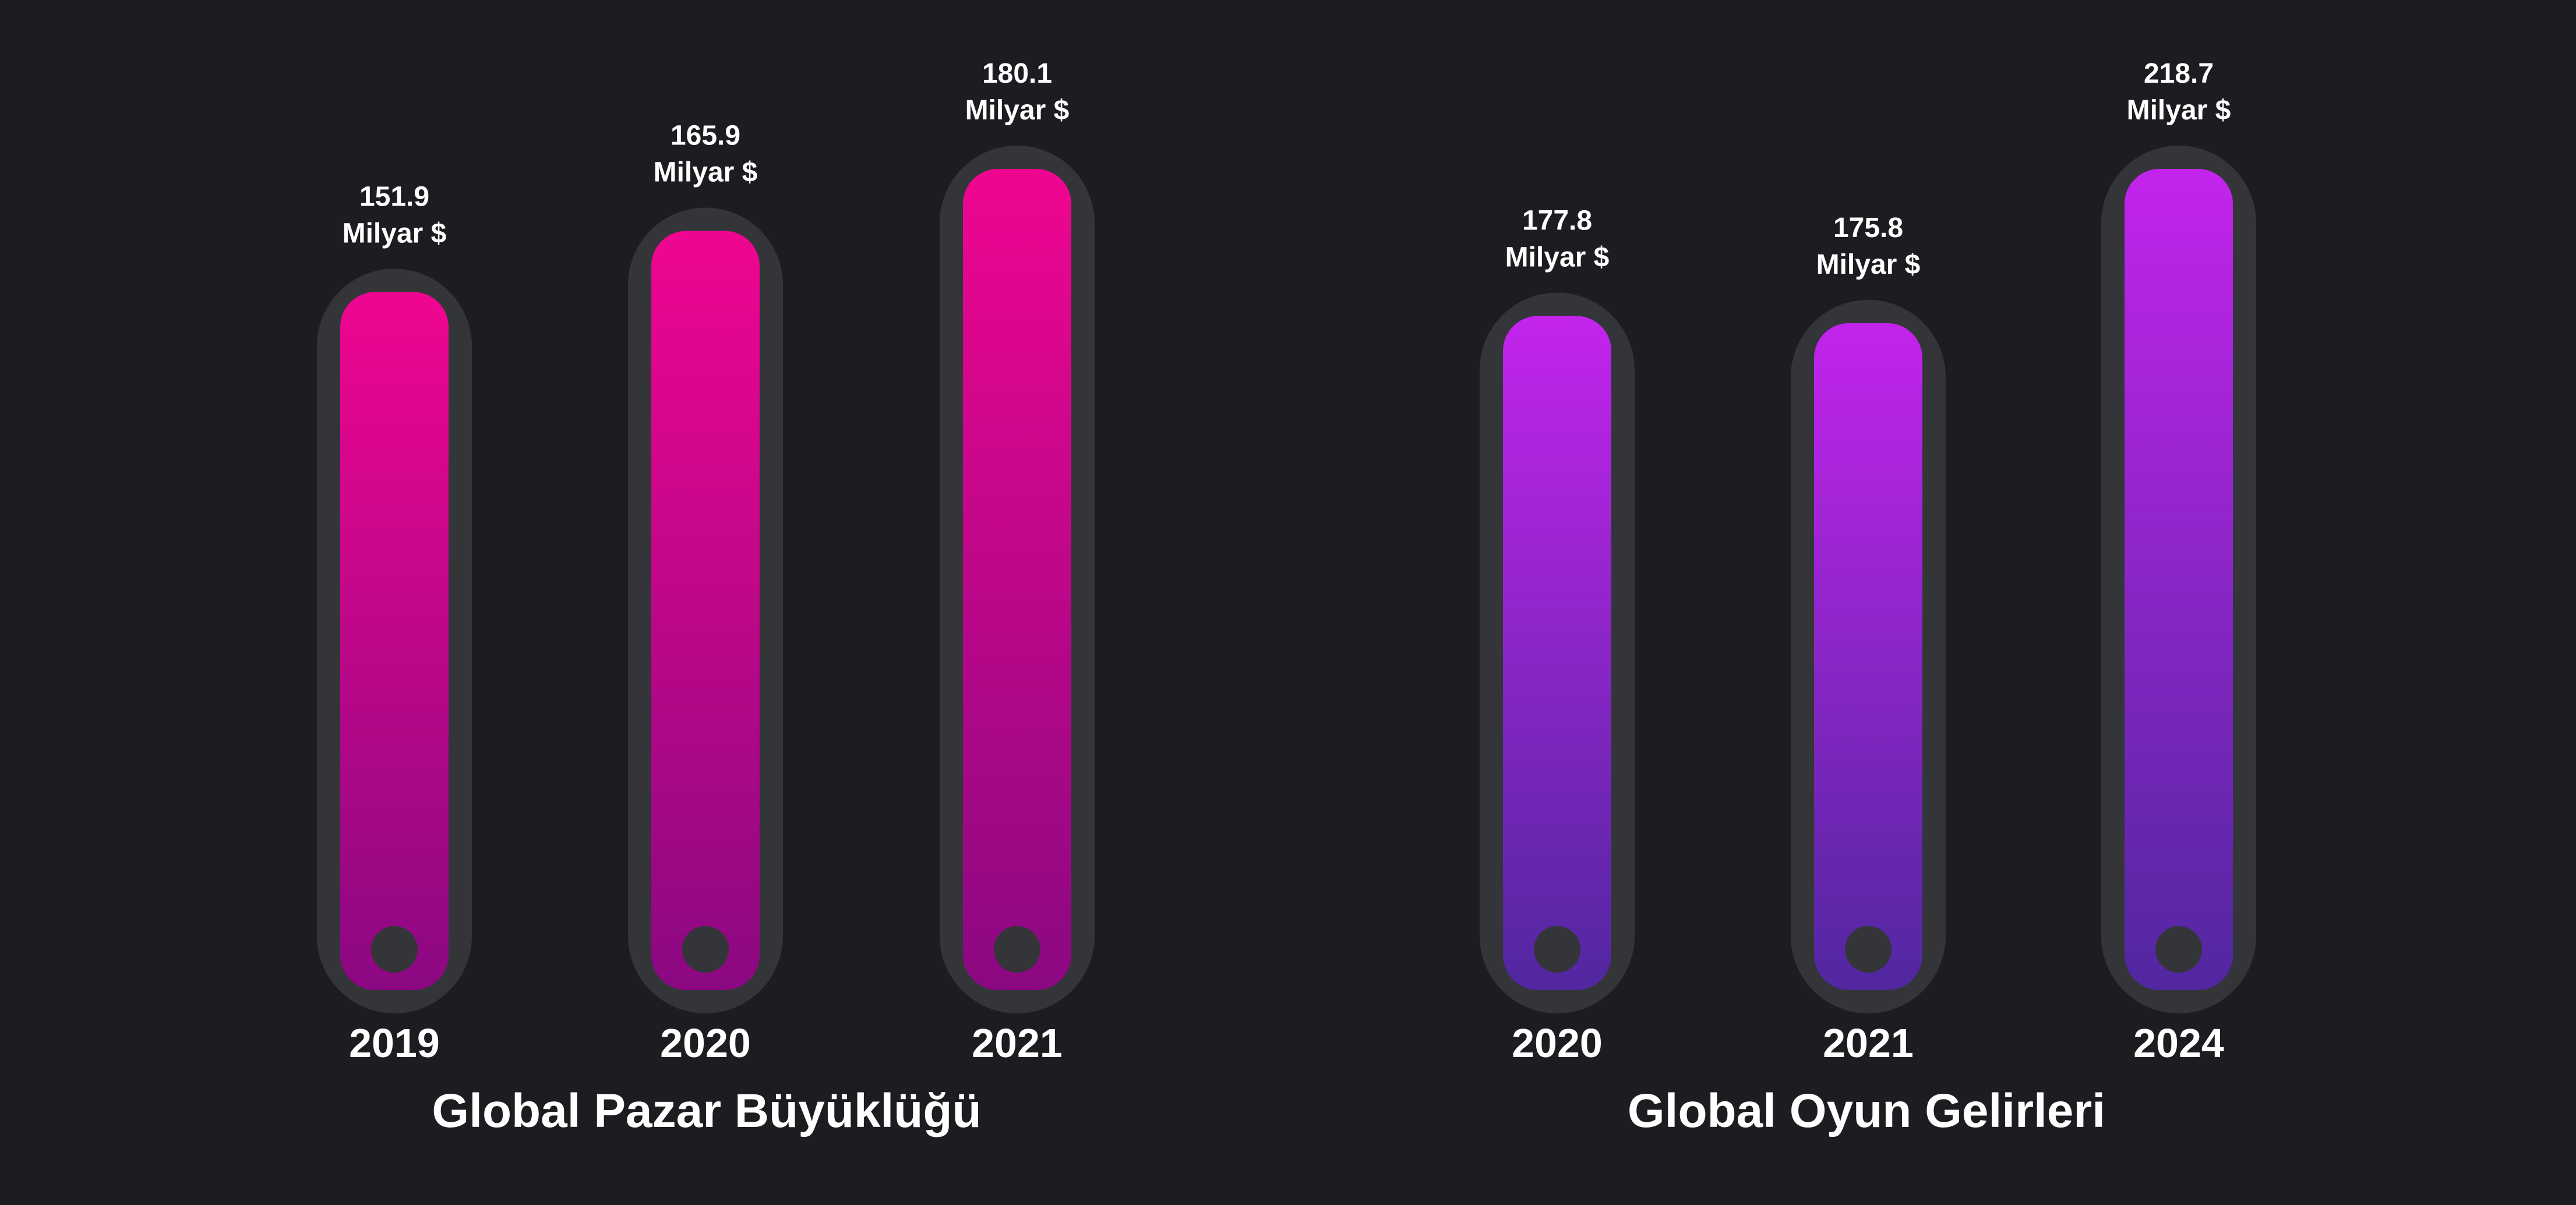 Image resolution: width=2576 pixels, height=1205 pixels. Describe the element at coordinates (1017, 73) in the screenshot. I see `data-label-value: 180.1` at that location.